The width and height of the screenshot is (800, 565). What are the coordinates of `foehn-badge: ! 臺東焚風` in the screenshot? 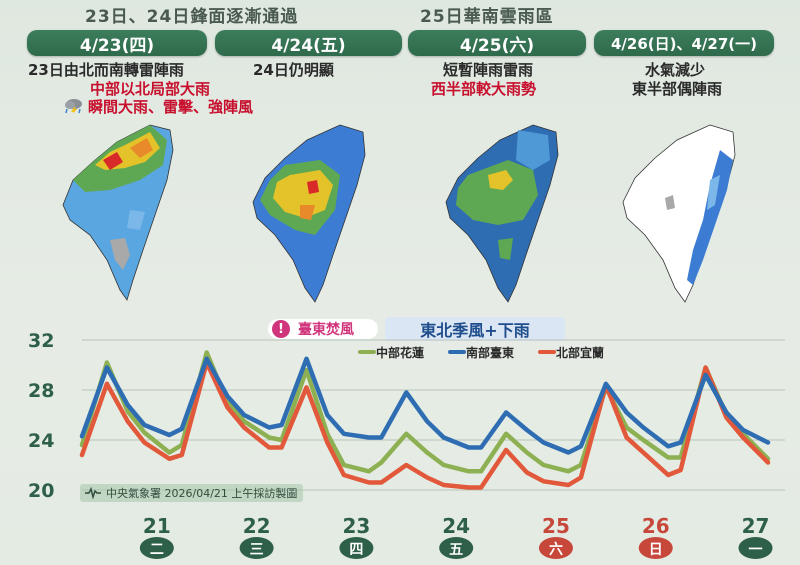 It's located at (323, 329).